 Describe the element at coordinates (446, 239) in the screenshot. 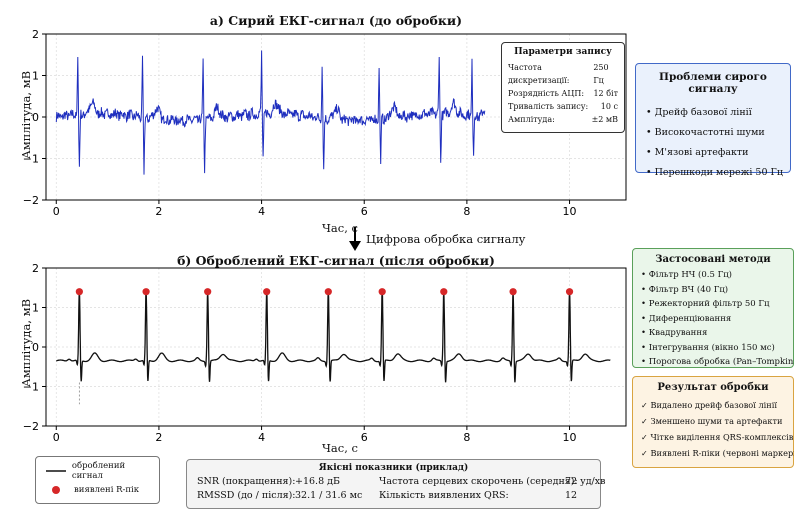

I see `processing-label: Цифрова обробка сигналу` at that location.